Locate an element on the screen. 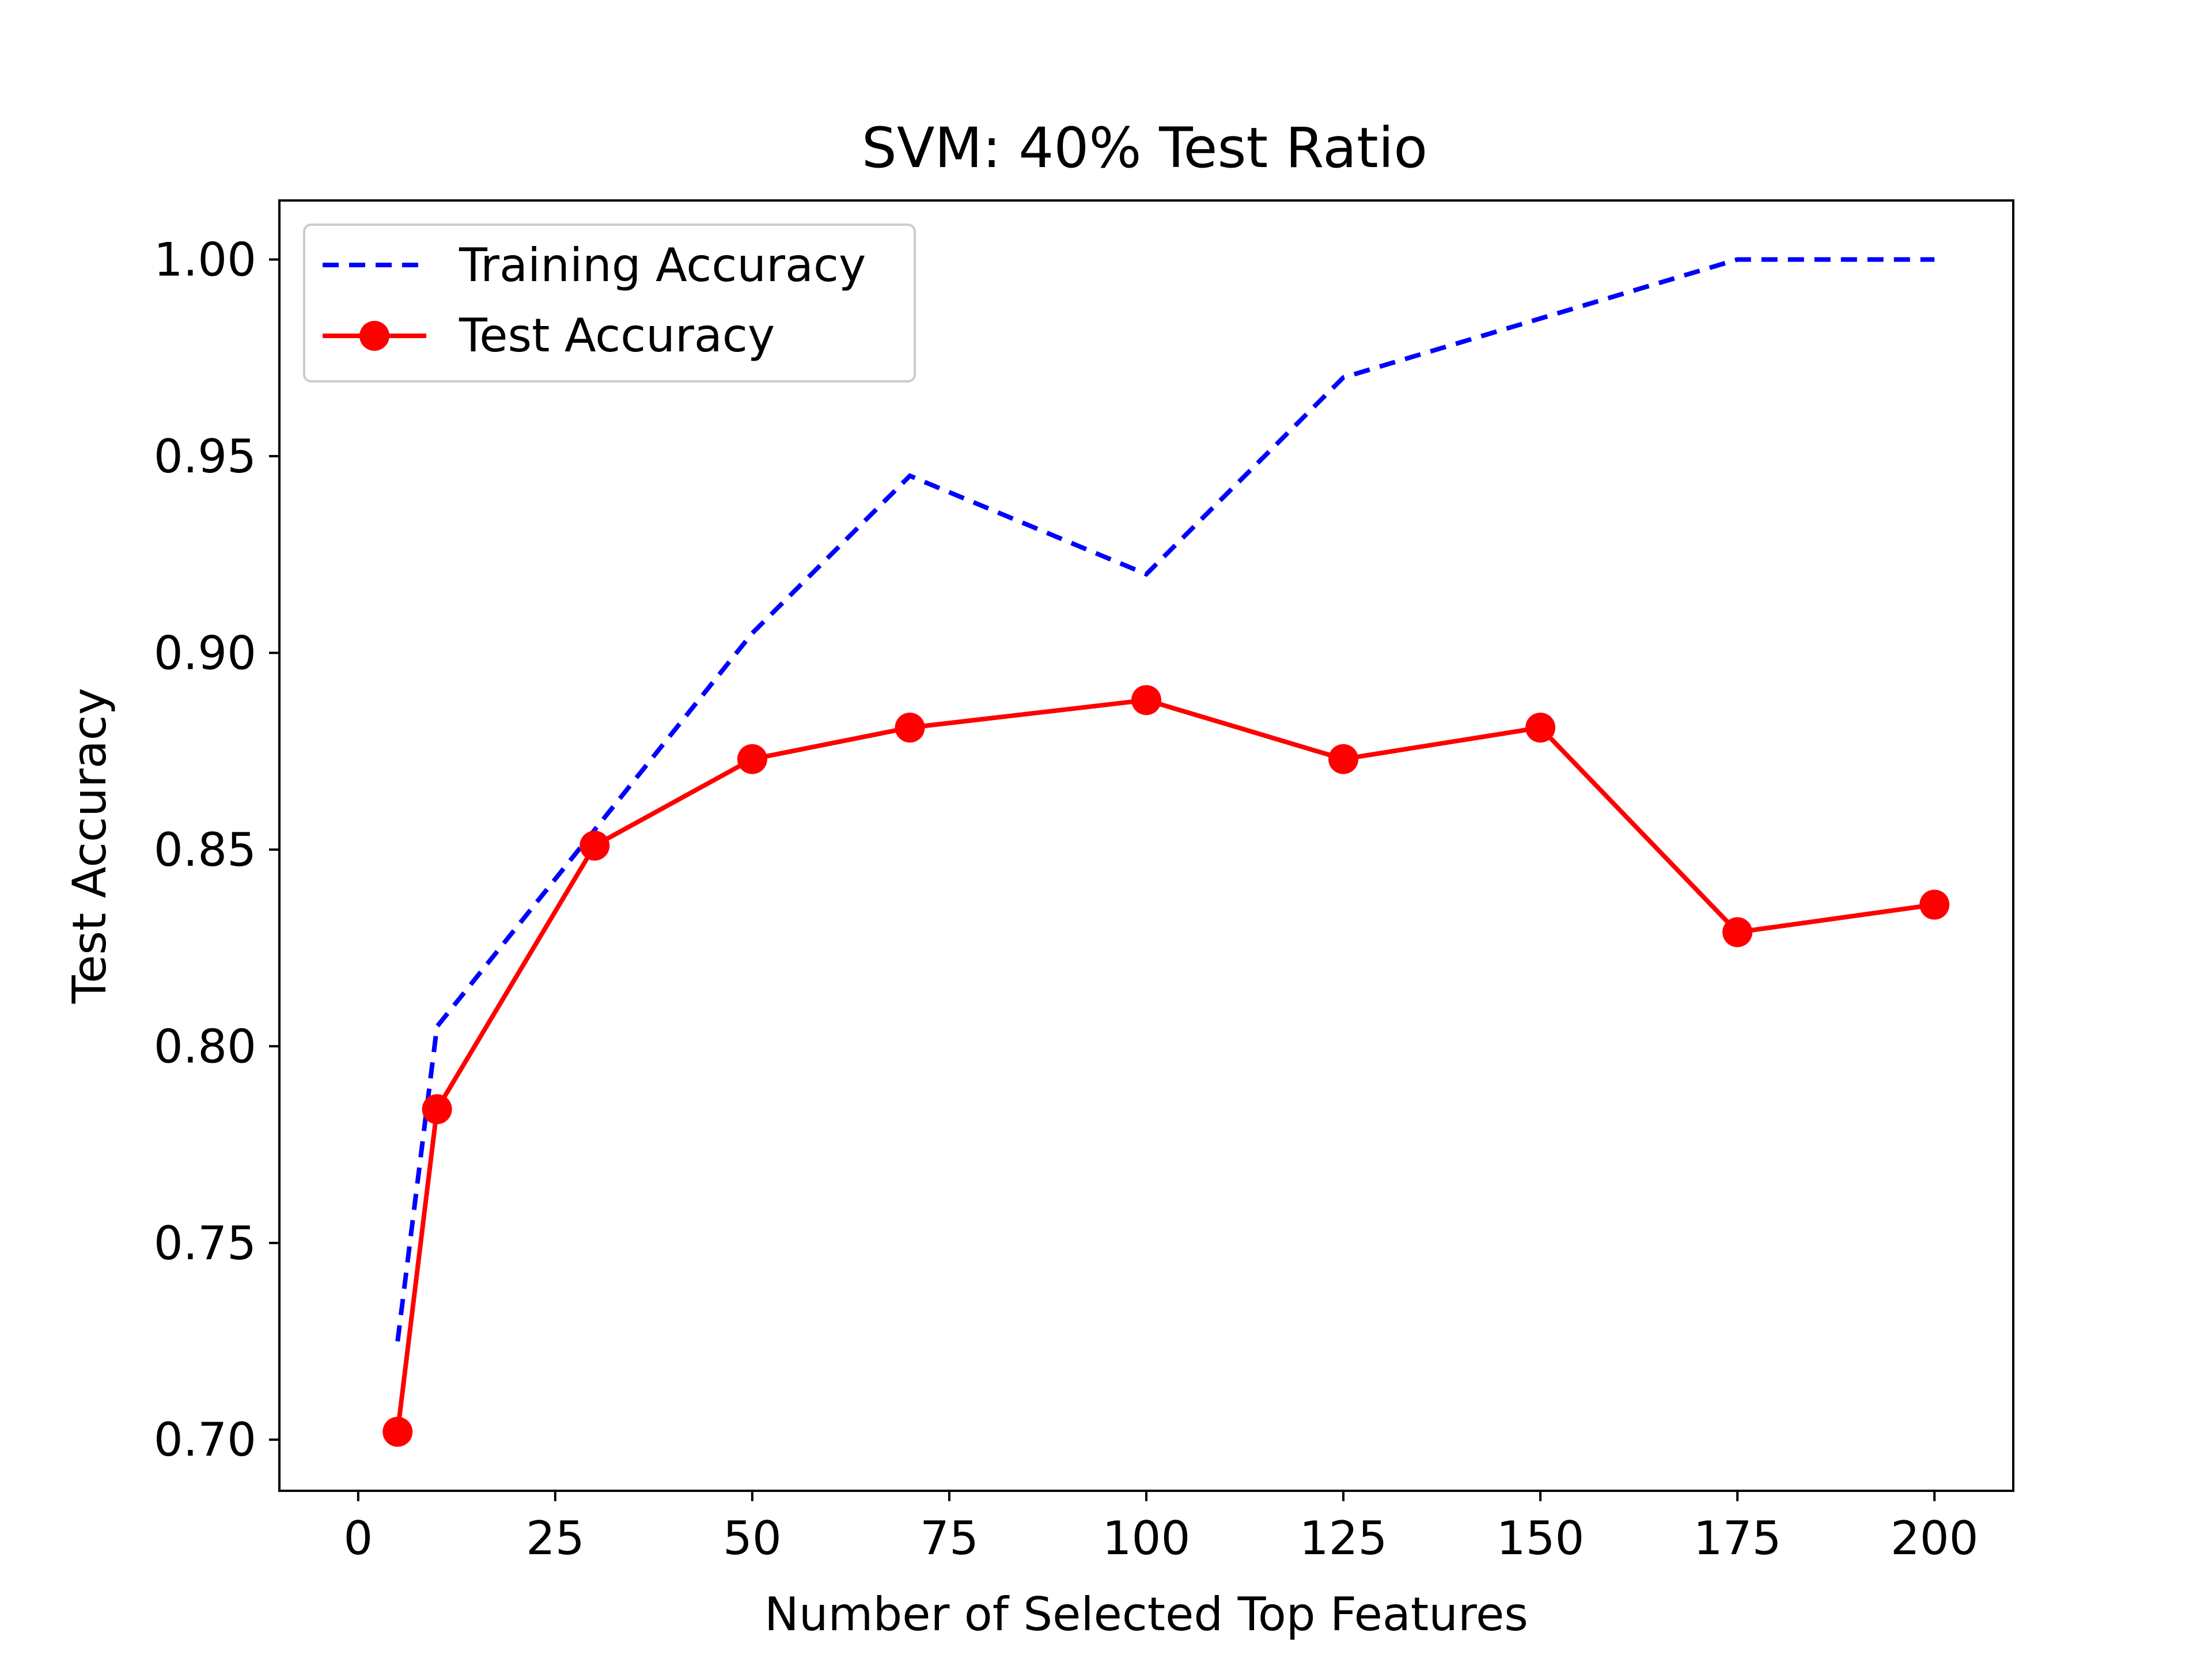 This screenshot has width=2212, height=1659. y-axis: 0.70 0.75 0.80 0.85 0.90 0.95 1.00 is located at coordinates (216, 850).